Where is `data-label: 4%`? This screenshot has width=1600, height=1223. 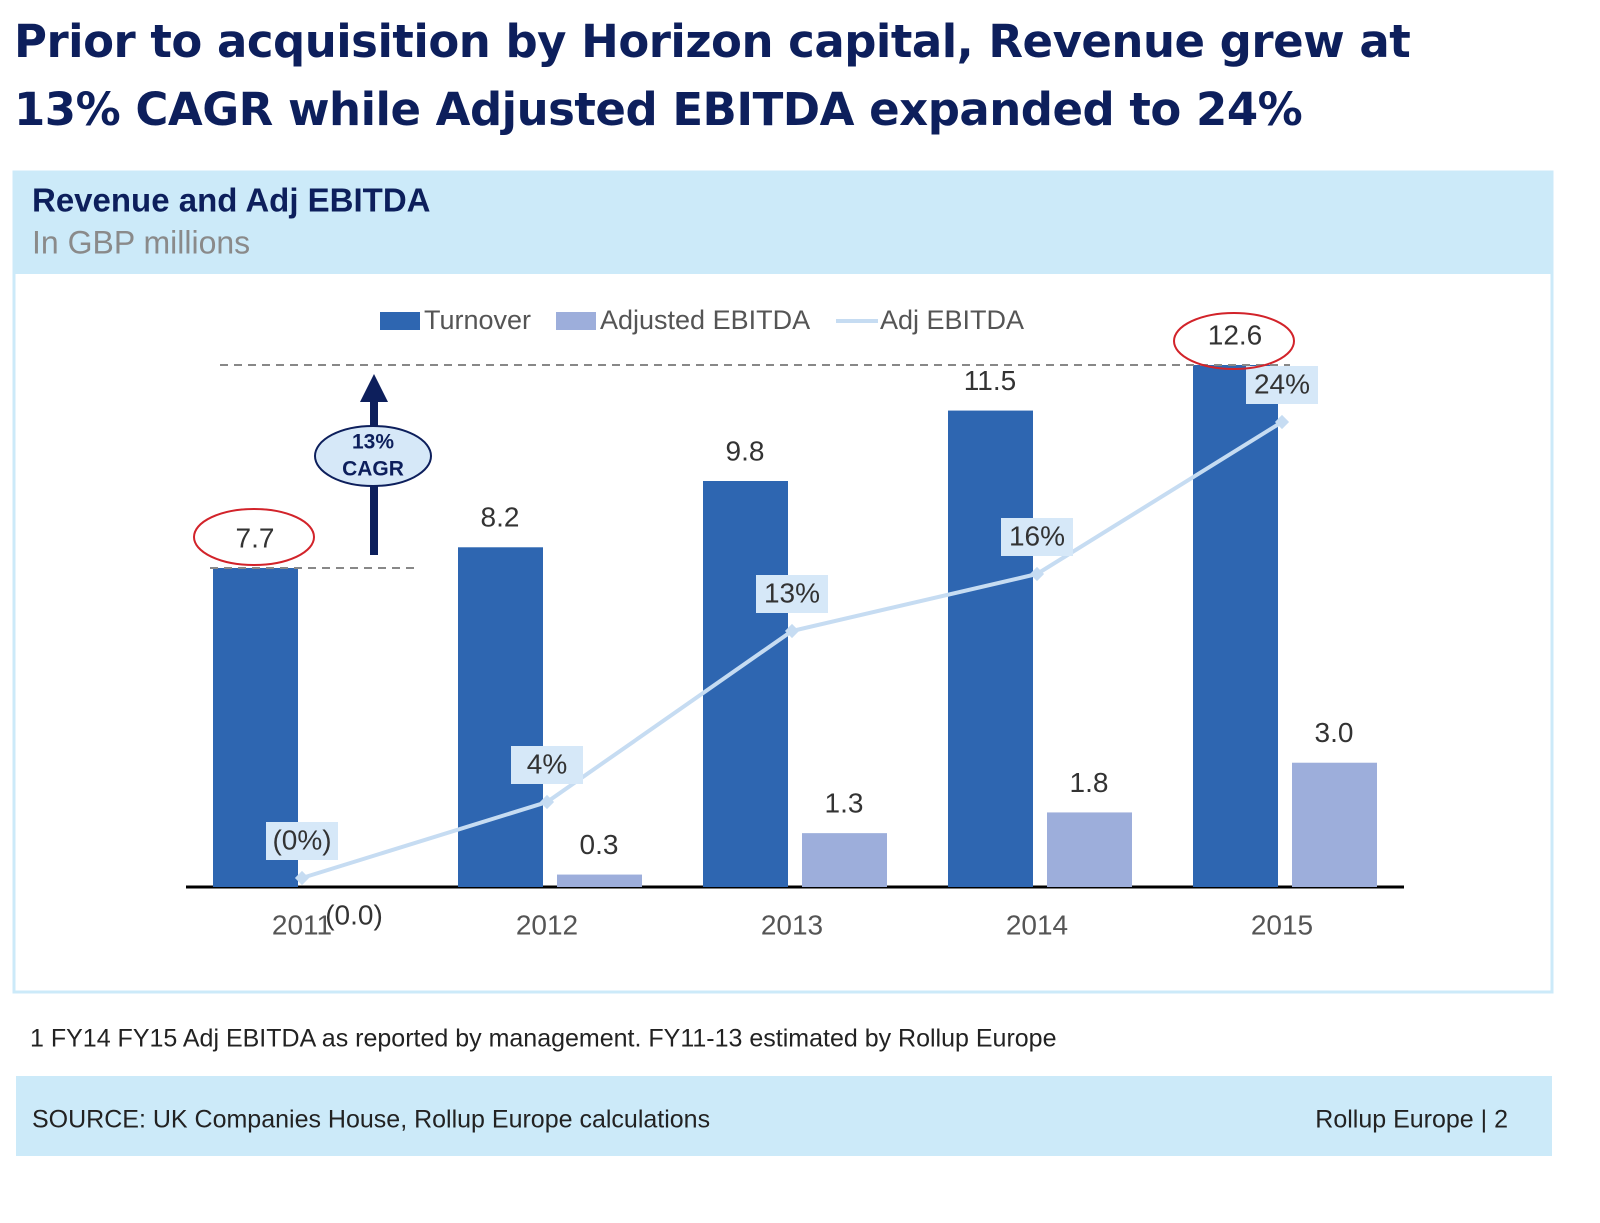 data-label: 4% is located at coordinates (547, 763).